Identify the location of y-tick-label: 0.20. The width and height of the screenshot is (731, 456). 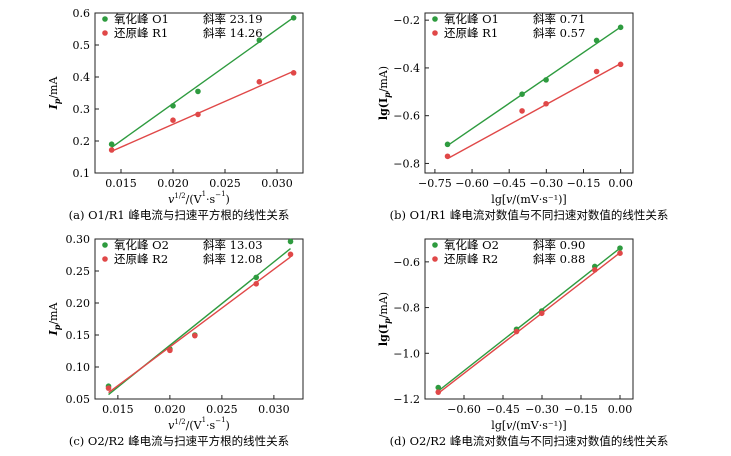
(78, 303).